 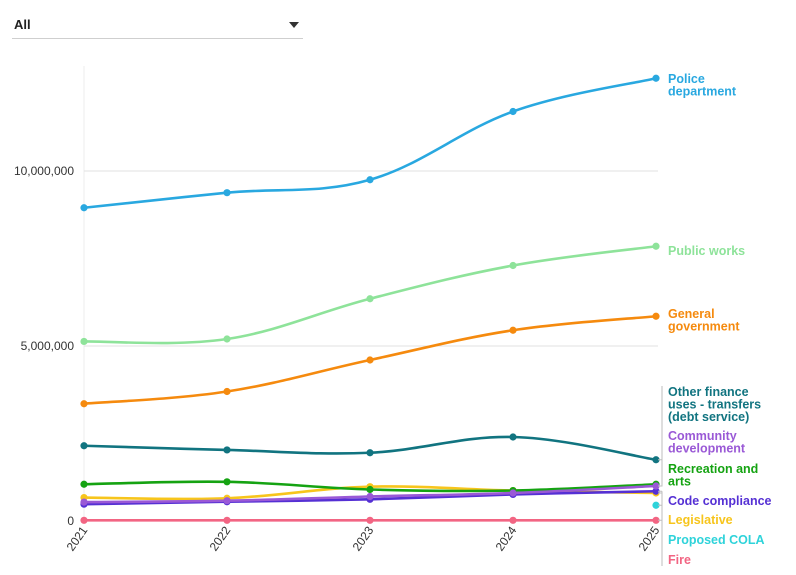 I want to click on series-label-line: uses - transfers, so click(x=714, y=405).